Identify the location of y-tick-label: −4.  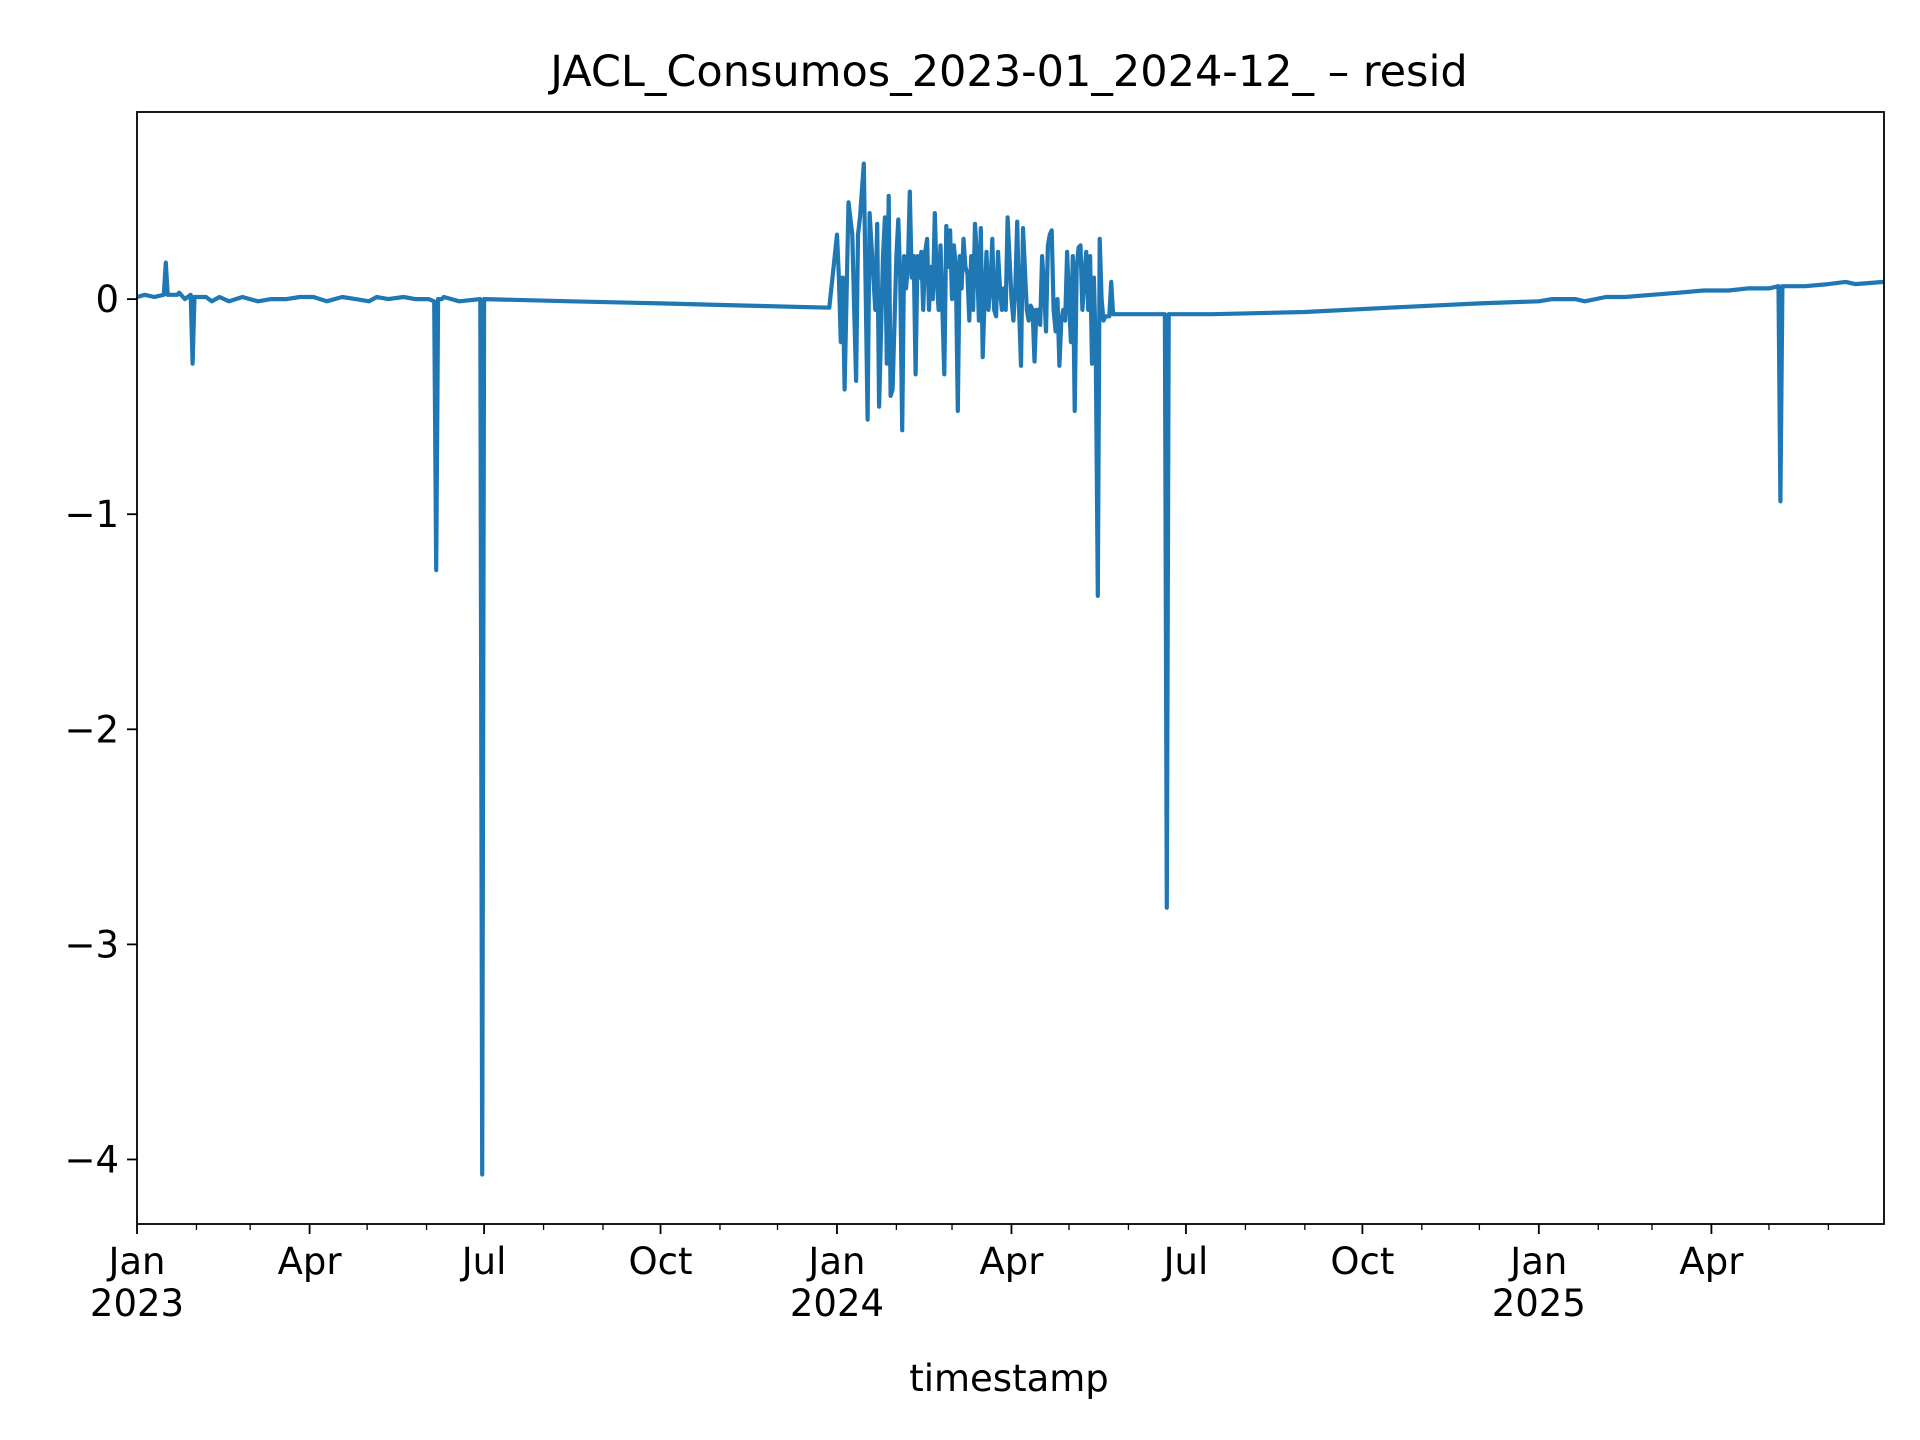
(91, 1159).